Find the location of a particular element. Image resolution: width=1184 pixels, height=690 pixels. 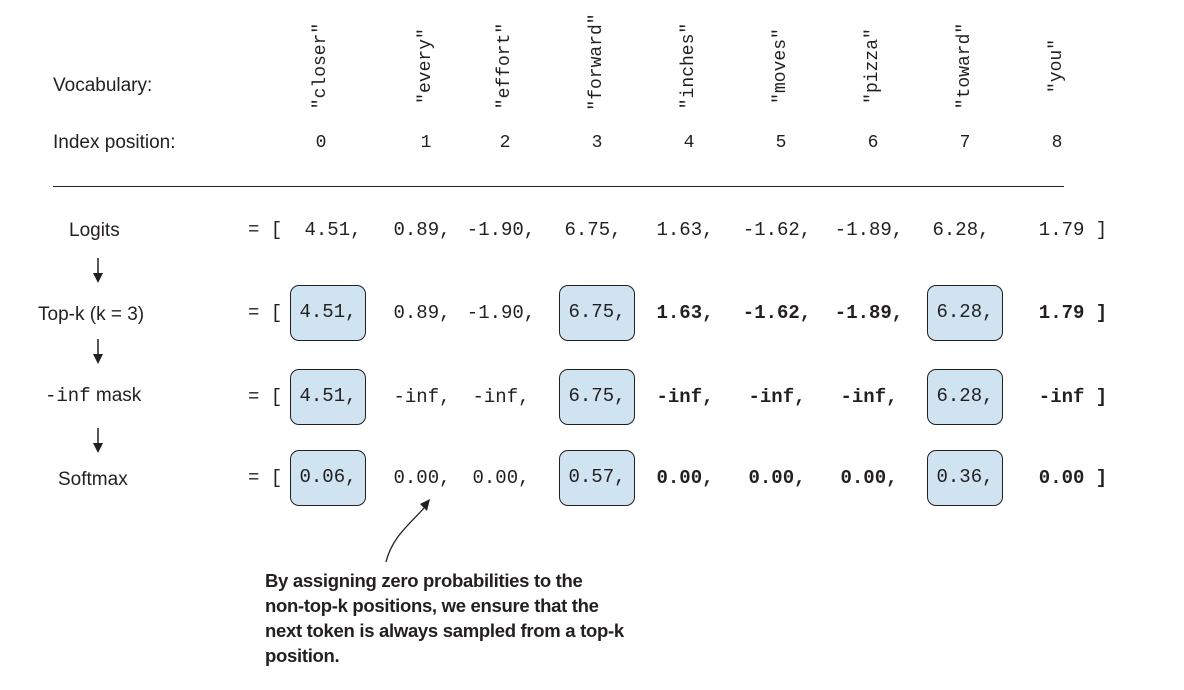

index-number: 4 is located at coordinates (689, 143).